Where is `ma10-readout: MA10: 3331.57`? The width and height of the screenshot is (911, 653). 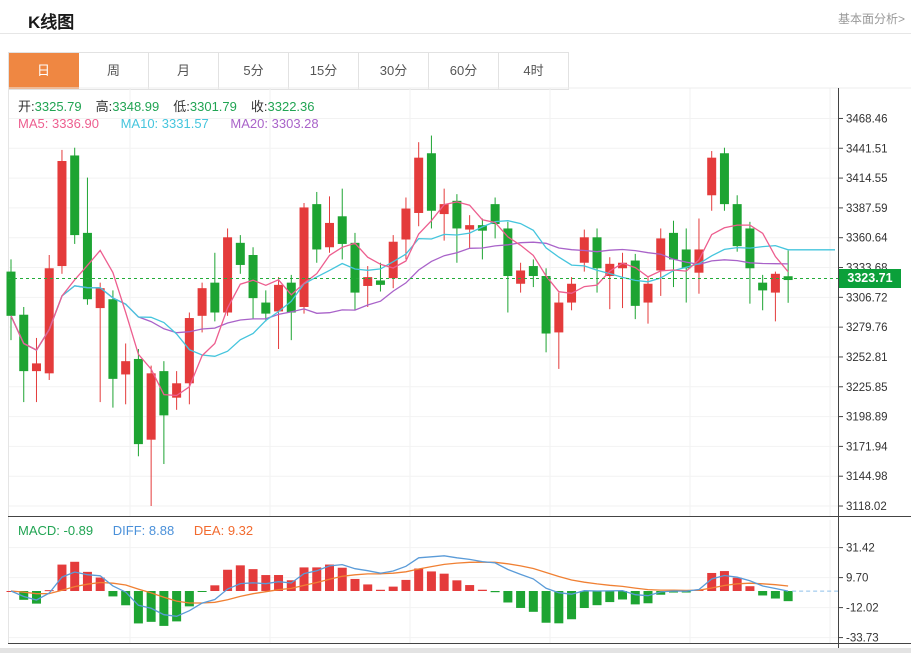 ma10-readout: MA10: 3331.57 is located at coordinates (165, 123).